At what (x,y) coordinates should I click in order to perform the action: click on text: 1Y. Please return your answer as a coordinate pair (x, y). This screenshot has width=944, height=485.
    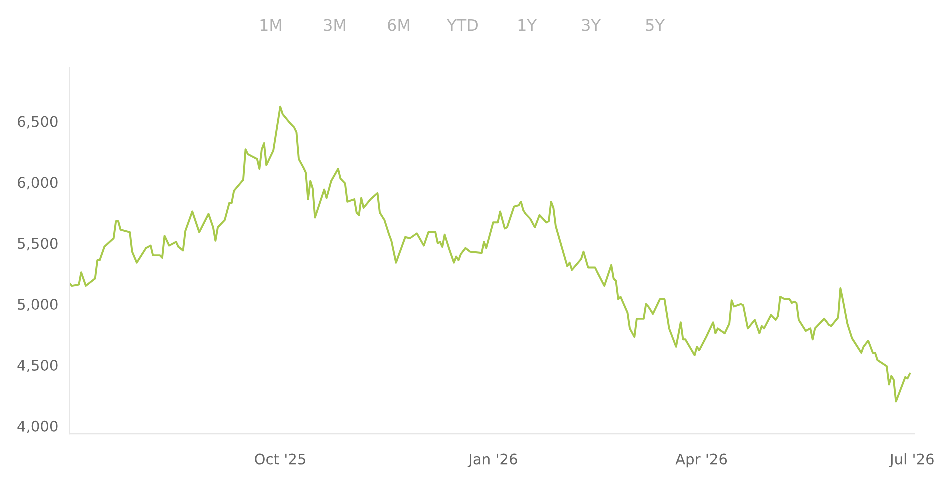
    Looking at the image, I should click on (527, 25).